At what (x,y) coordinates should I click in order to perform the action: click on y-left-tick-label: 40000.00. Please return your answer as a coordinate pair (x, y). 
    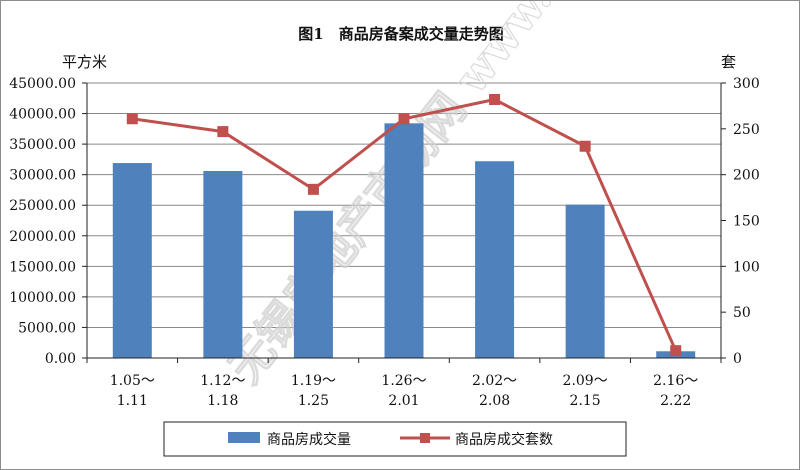
    Looking at the image, I should click on (42, 115).